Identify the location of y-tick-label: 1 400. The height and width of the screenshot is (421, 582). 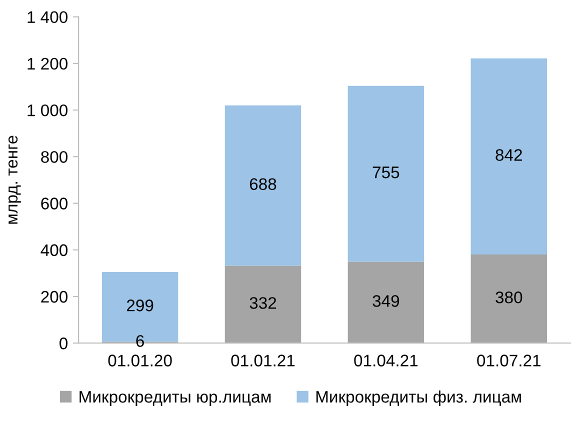
(48, 17).